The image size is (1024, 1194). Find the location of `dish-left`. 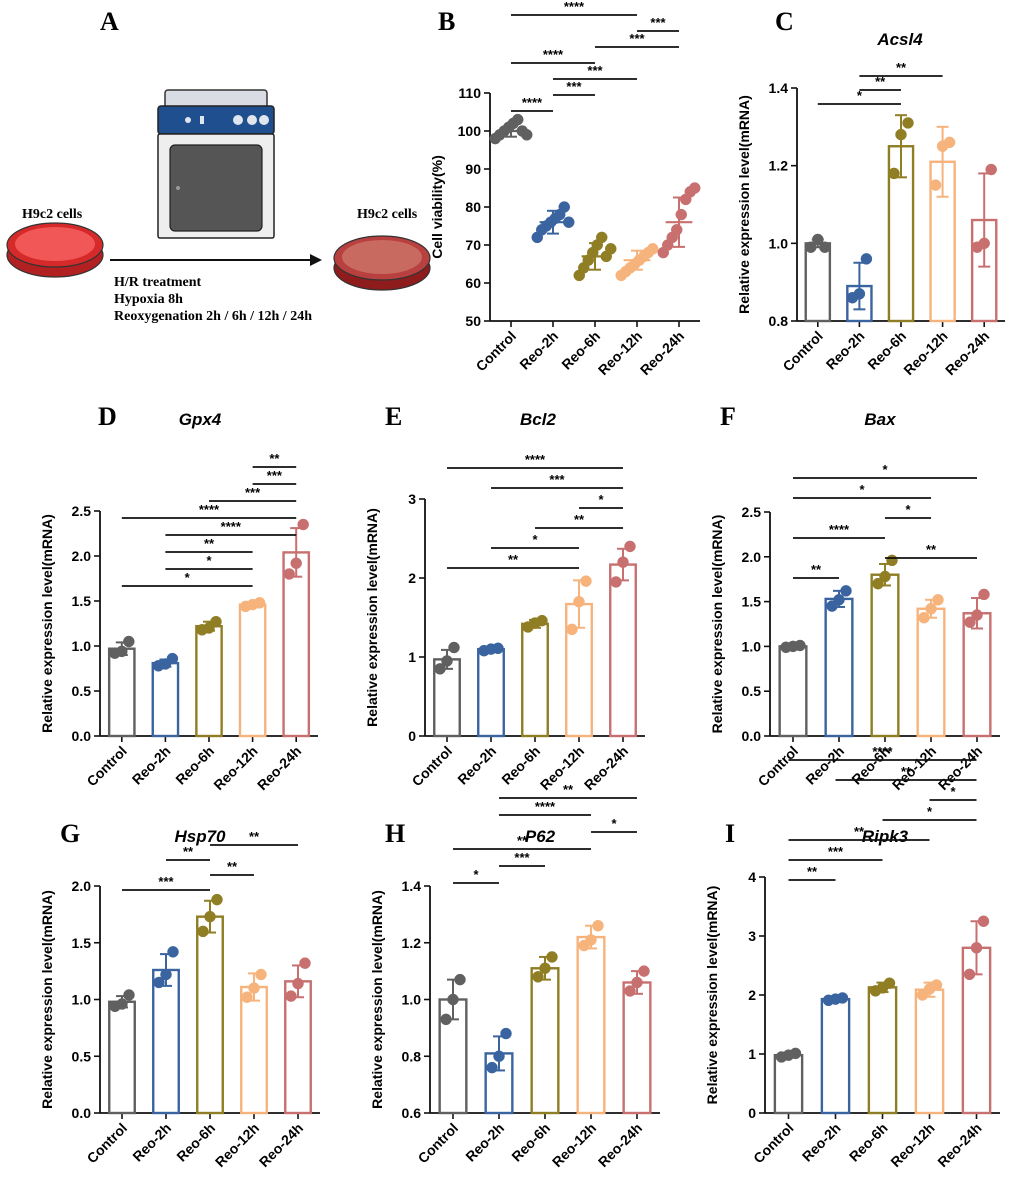

dish-left is located at coordinates (55, 250).